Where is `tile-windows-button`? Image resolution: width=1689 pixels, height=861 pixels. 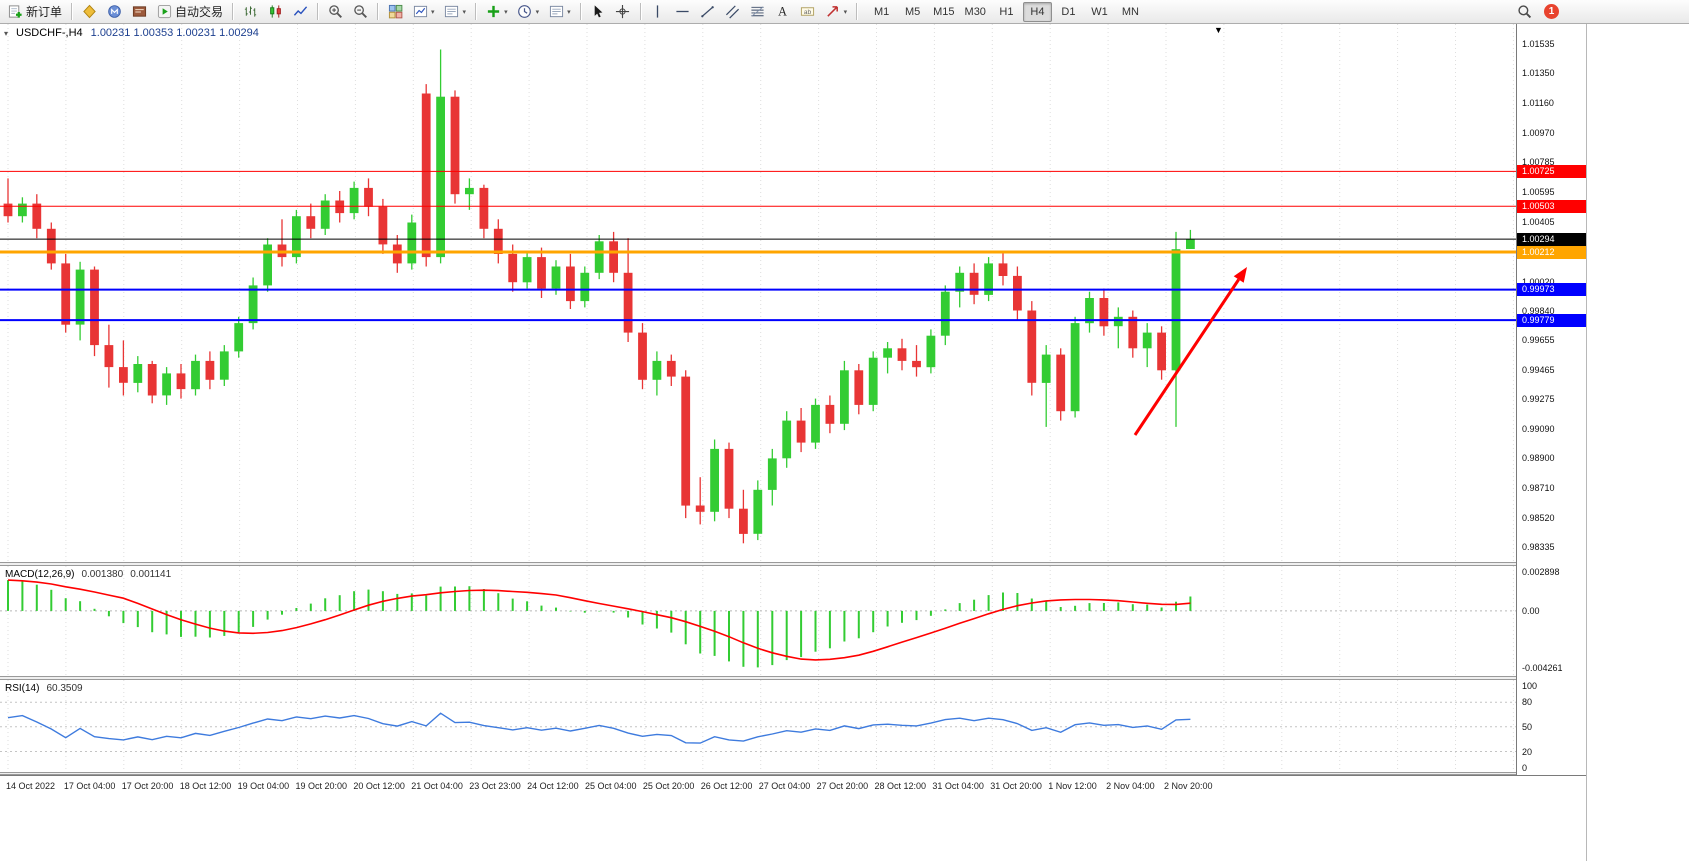 tile-windows-button is located at coordinates (395, 12).